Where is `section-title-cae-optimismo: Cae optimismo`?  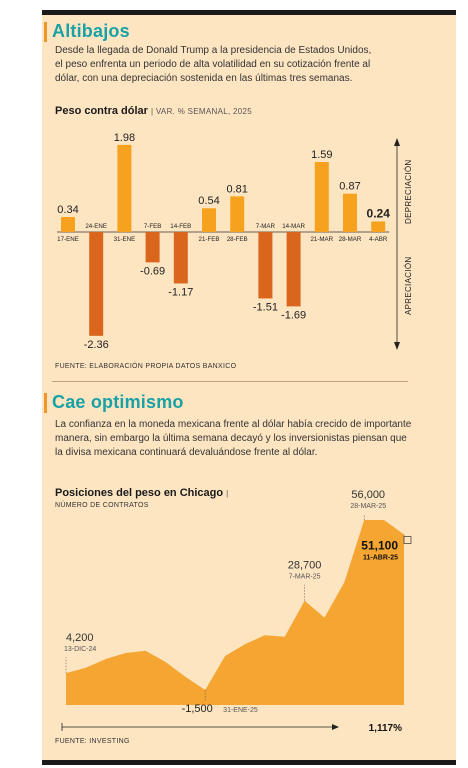
section-title-cae-optimismo: Cae optimismo is located at coordinates (118, 402).